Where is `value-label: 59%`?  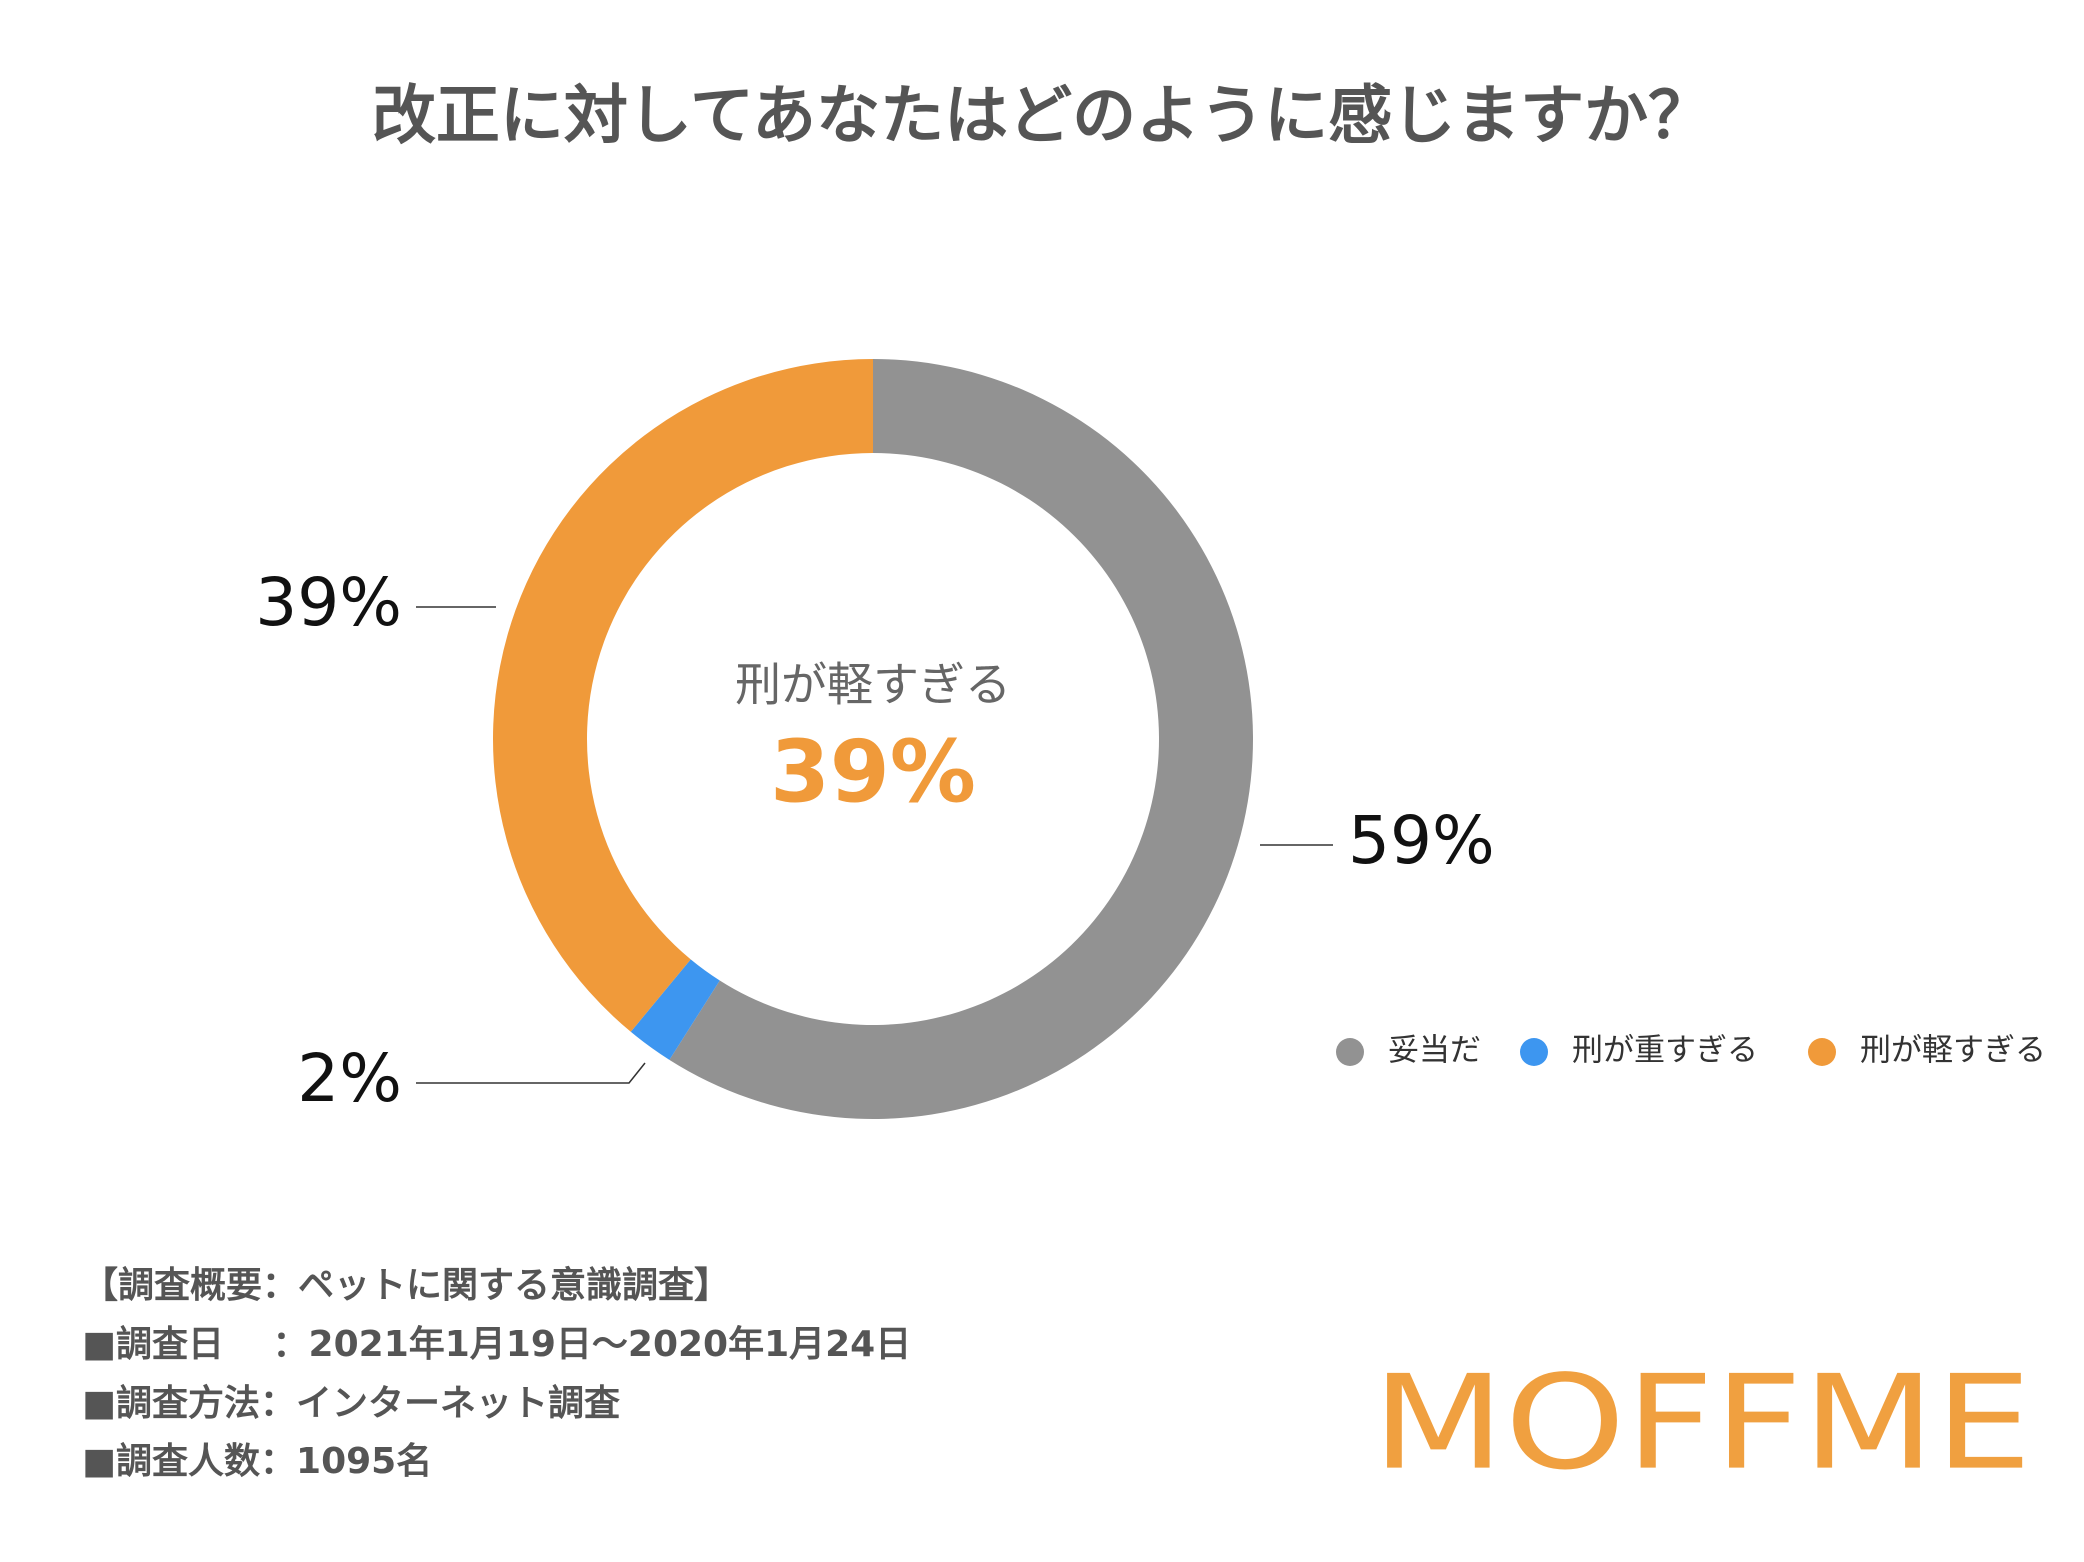 value-label: 59% is located at coordinates (1421, 840).